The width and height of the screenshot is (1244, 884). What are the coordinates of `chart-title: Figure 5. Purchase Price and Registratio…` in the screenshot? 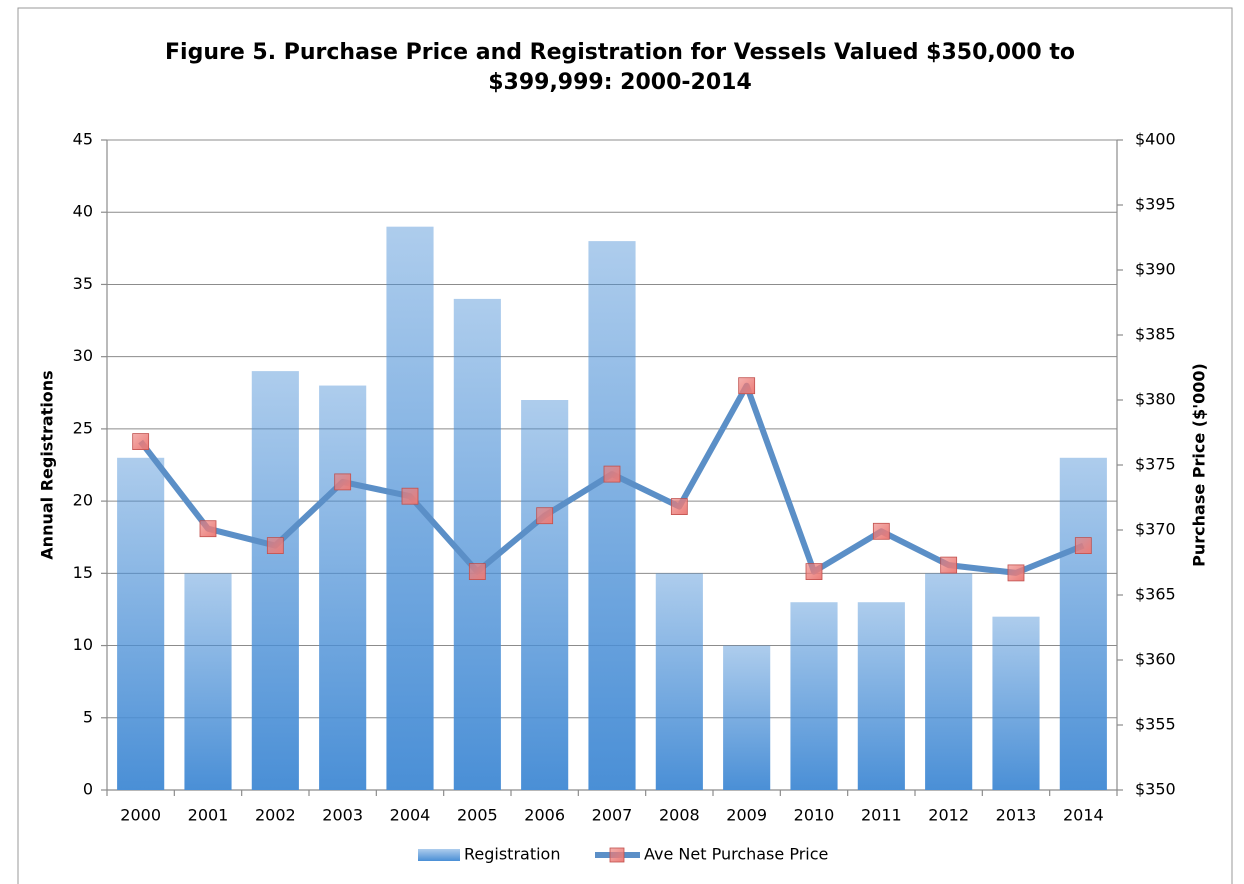 It's located at (620, 67).